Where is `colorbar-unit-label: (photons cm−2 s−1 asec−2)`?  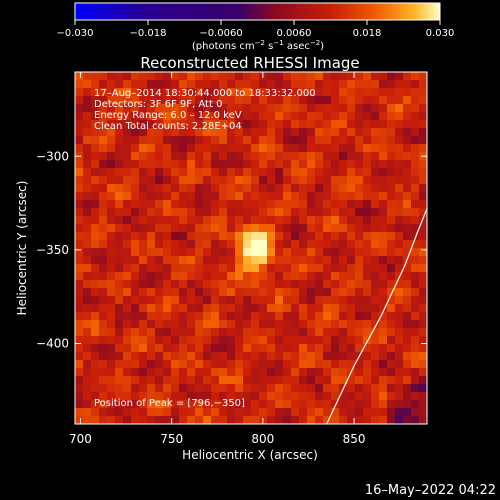 colorbar-unit-label: (photons cm−2 s−1 asec−2) is located at coordinates (258, 45).